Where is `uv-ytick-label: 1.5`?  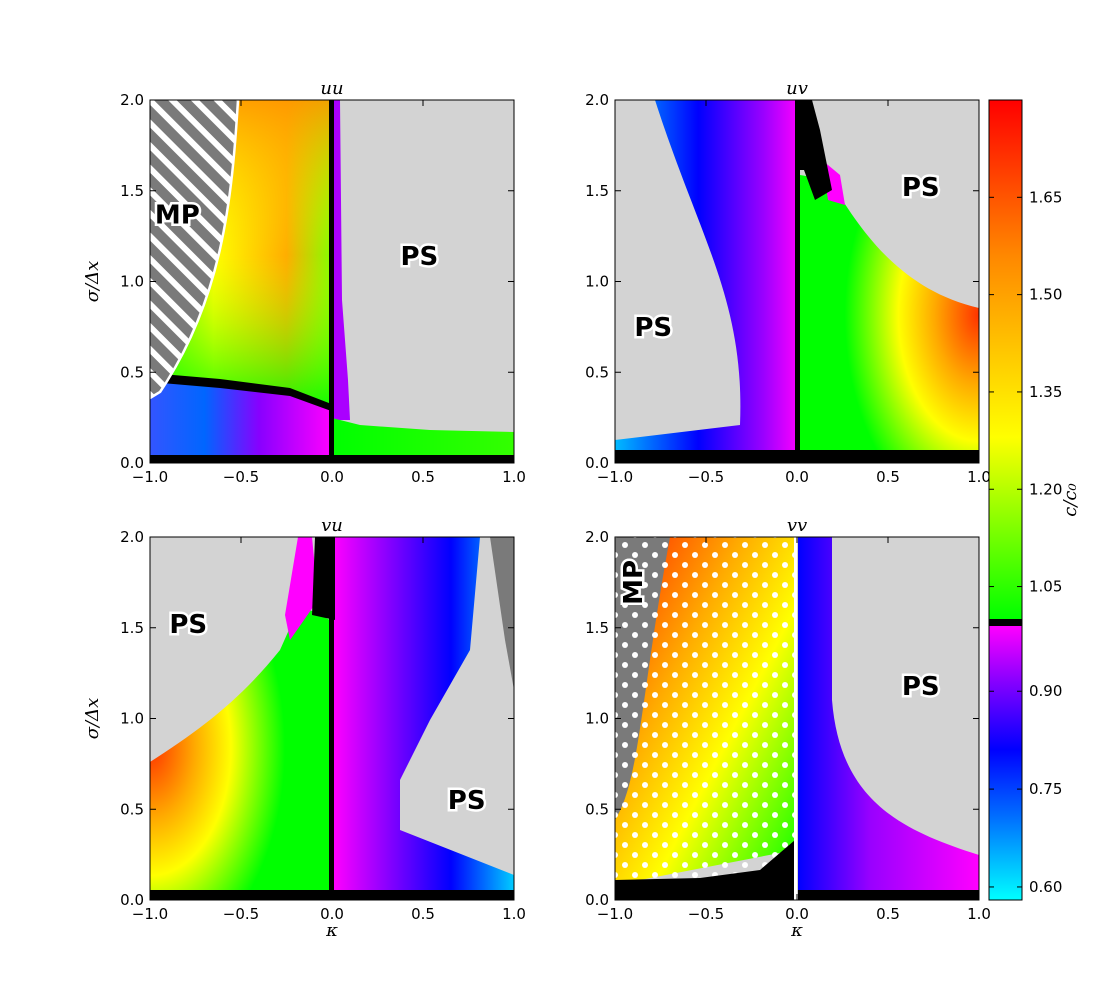 uv-ytick-label: 1.5 is located at coordinates (597, 191).